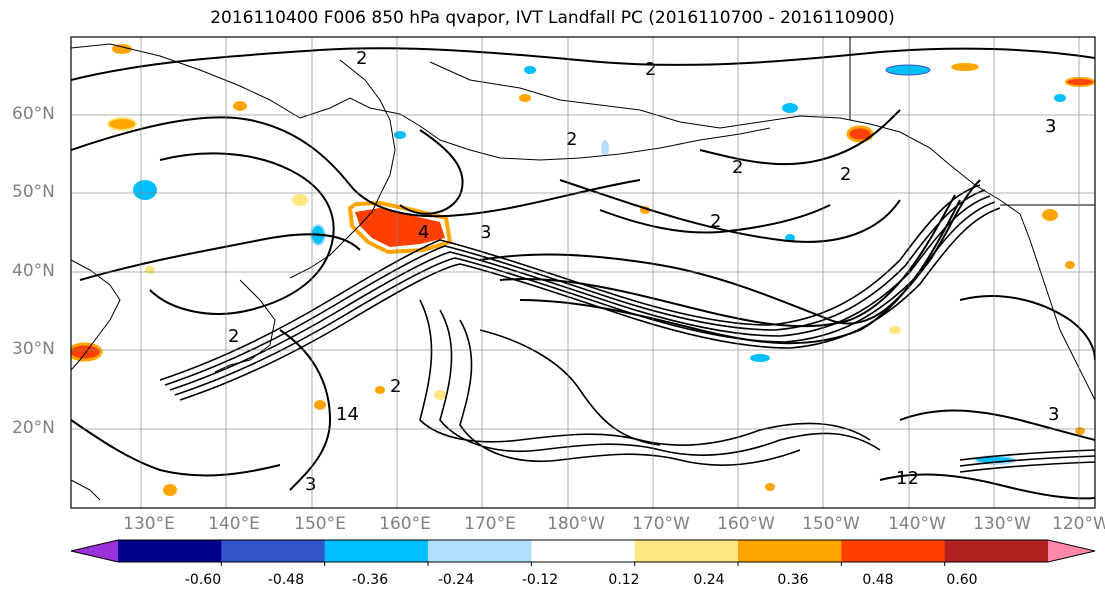  I want to click on colorbar-tick-label: -0.12, so click(540, 580).